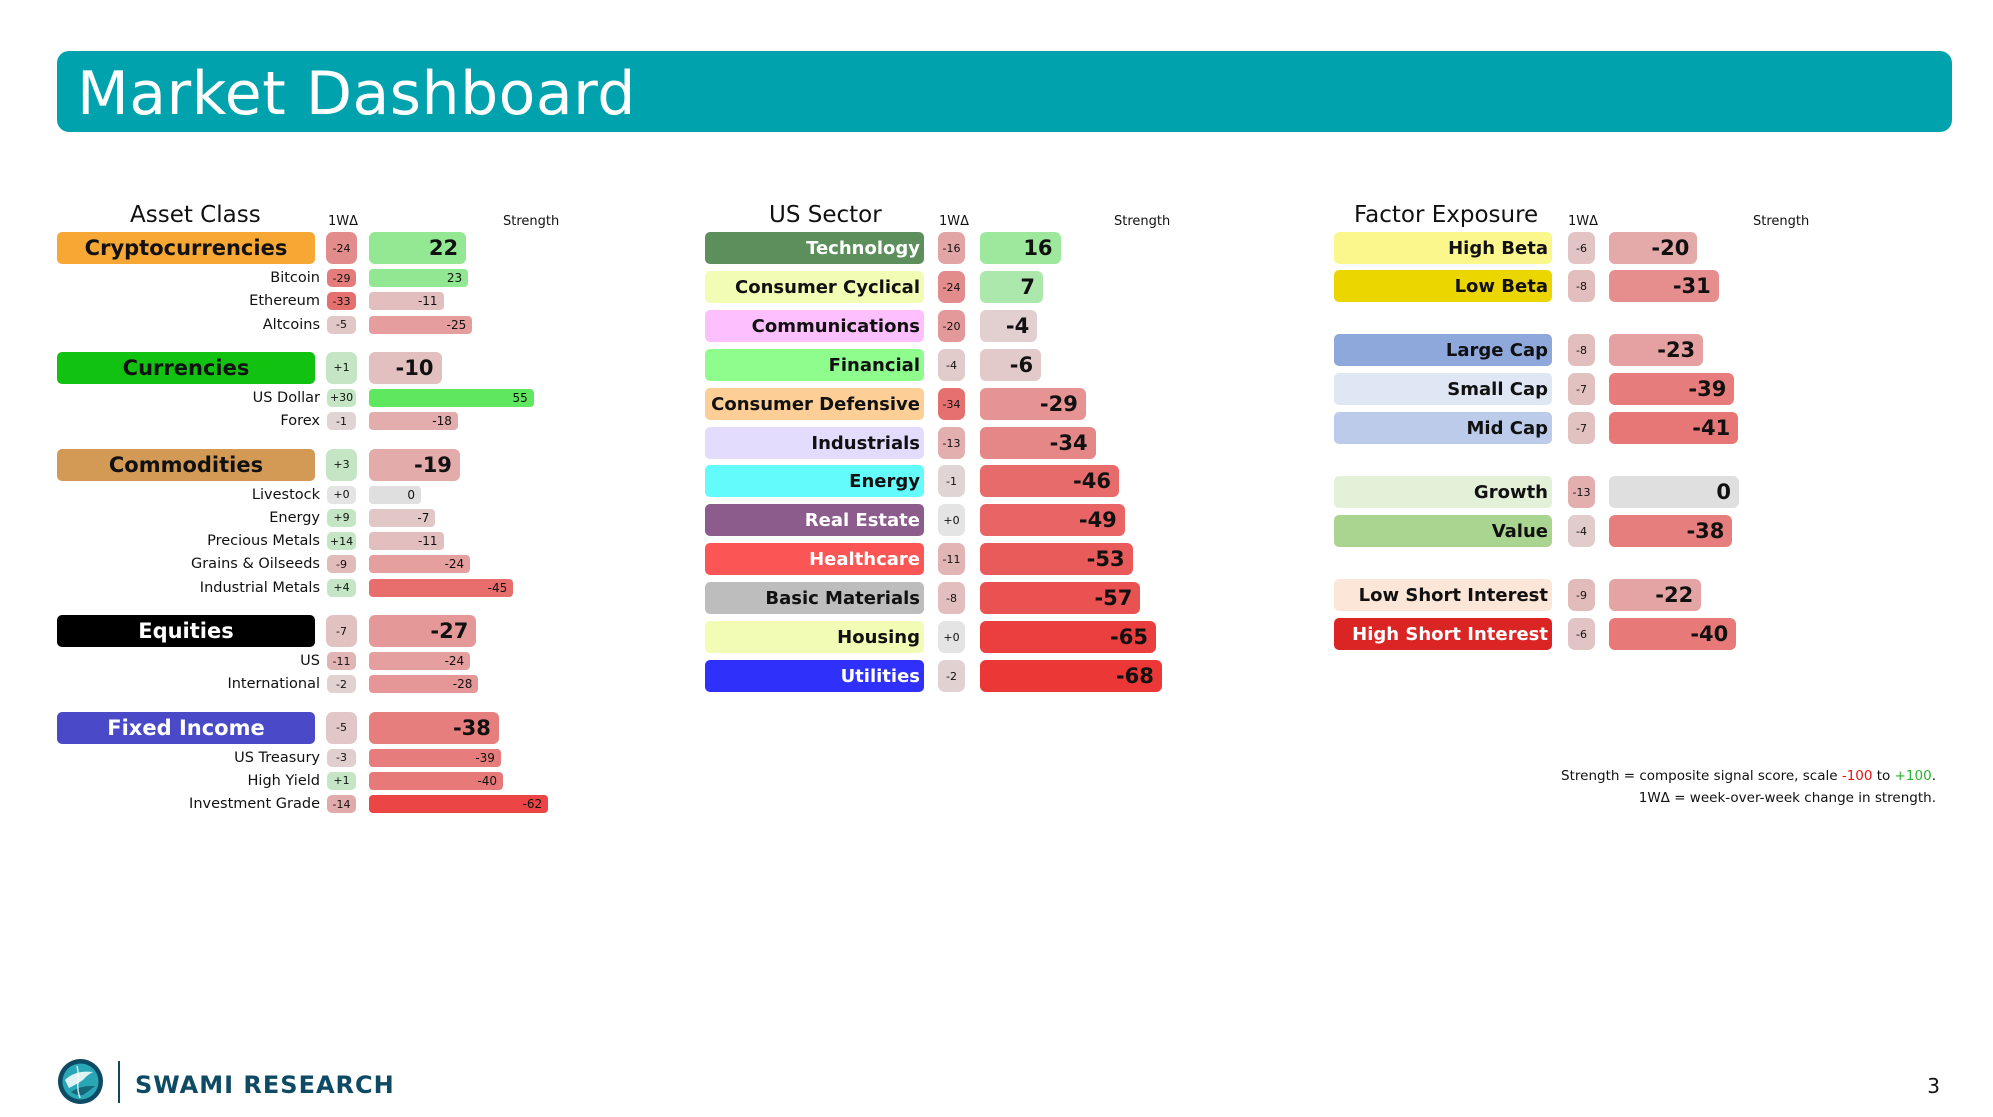 Image resolution: width=1993 pixels, height=1117 pixels. What do you see at coordinates (951, 248) in the screenshot?
I see `delta-badge: -16` at bounding box center [951, 248].